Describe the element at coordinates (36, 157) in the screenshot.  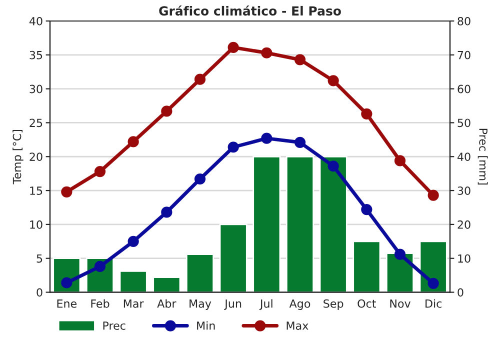
I see `y-tick-label: 20` at that location.